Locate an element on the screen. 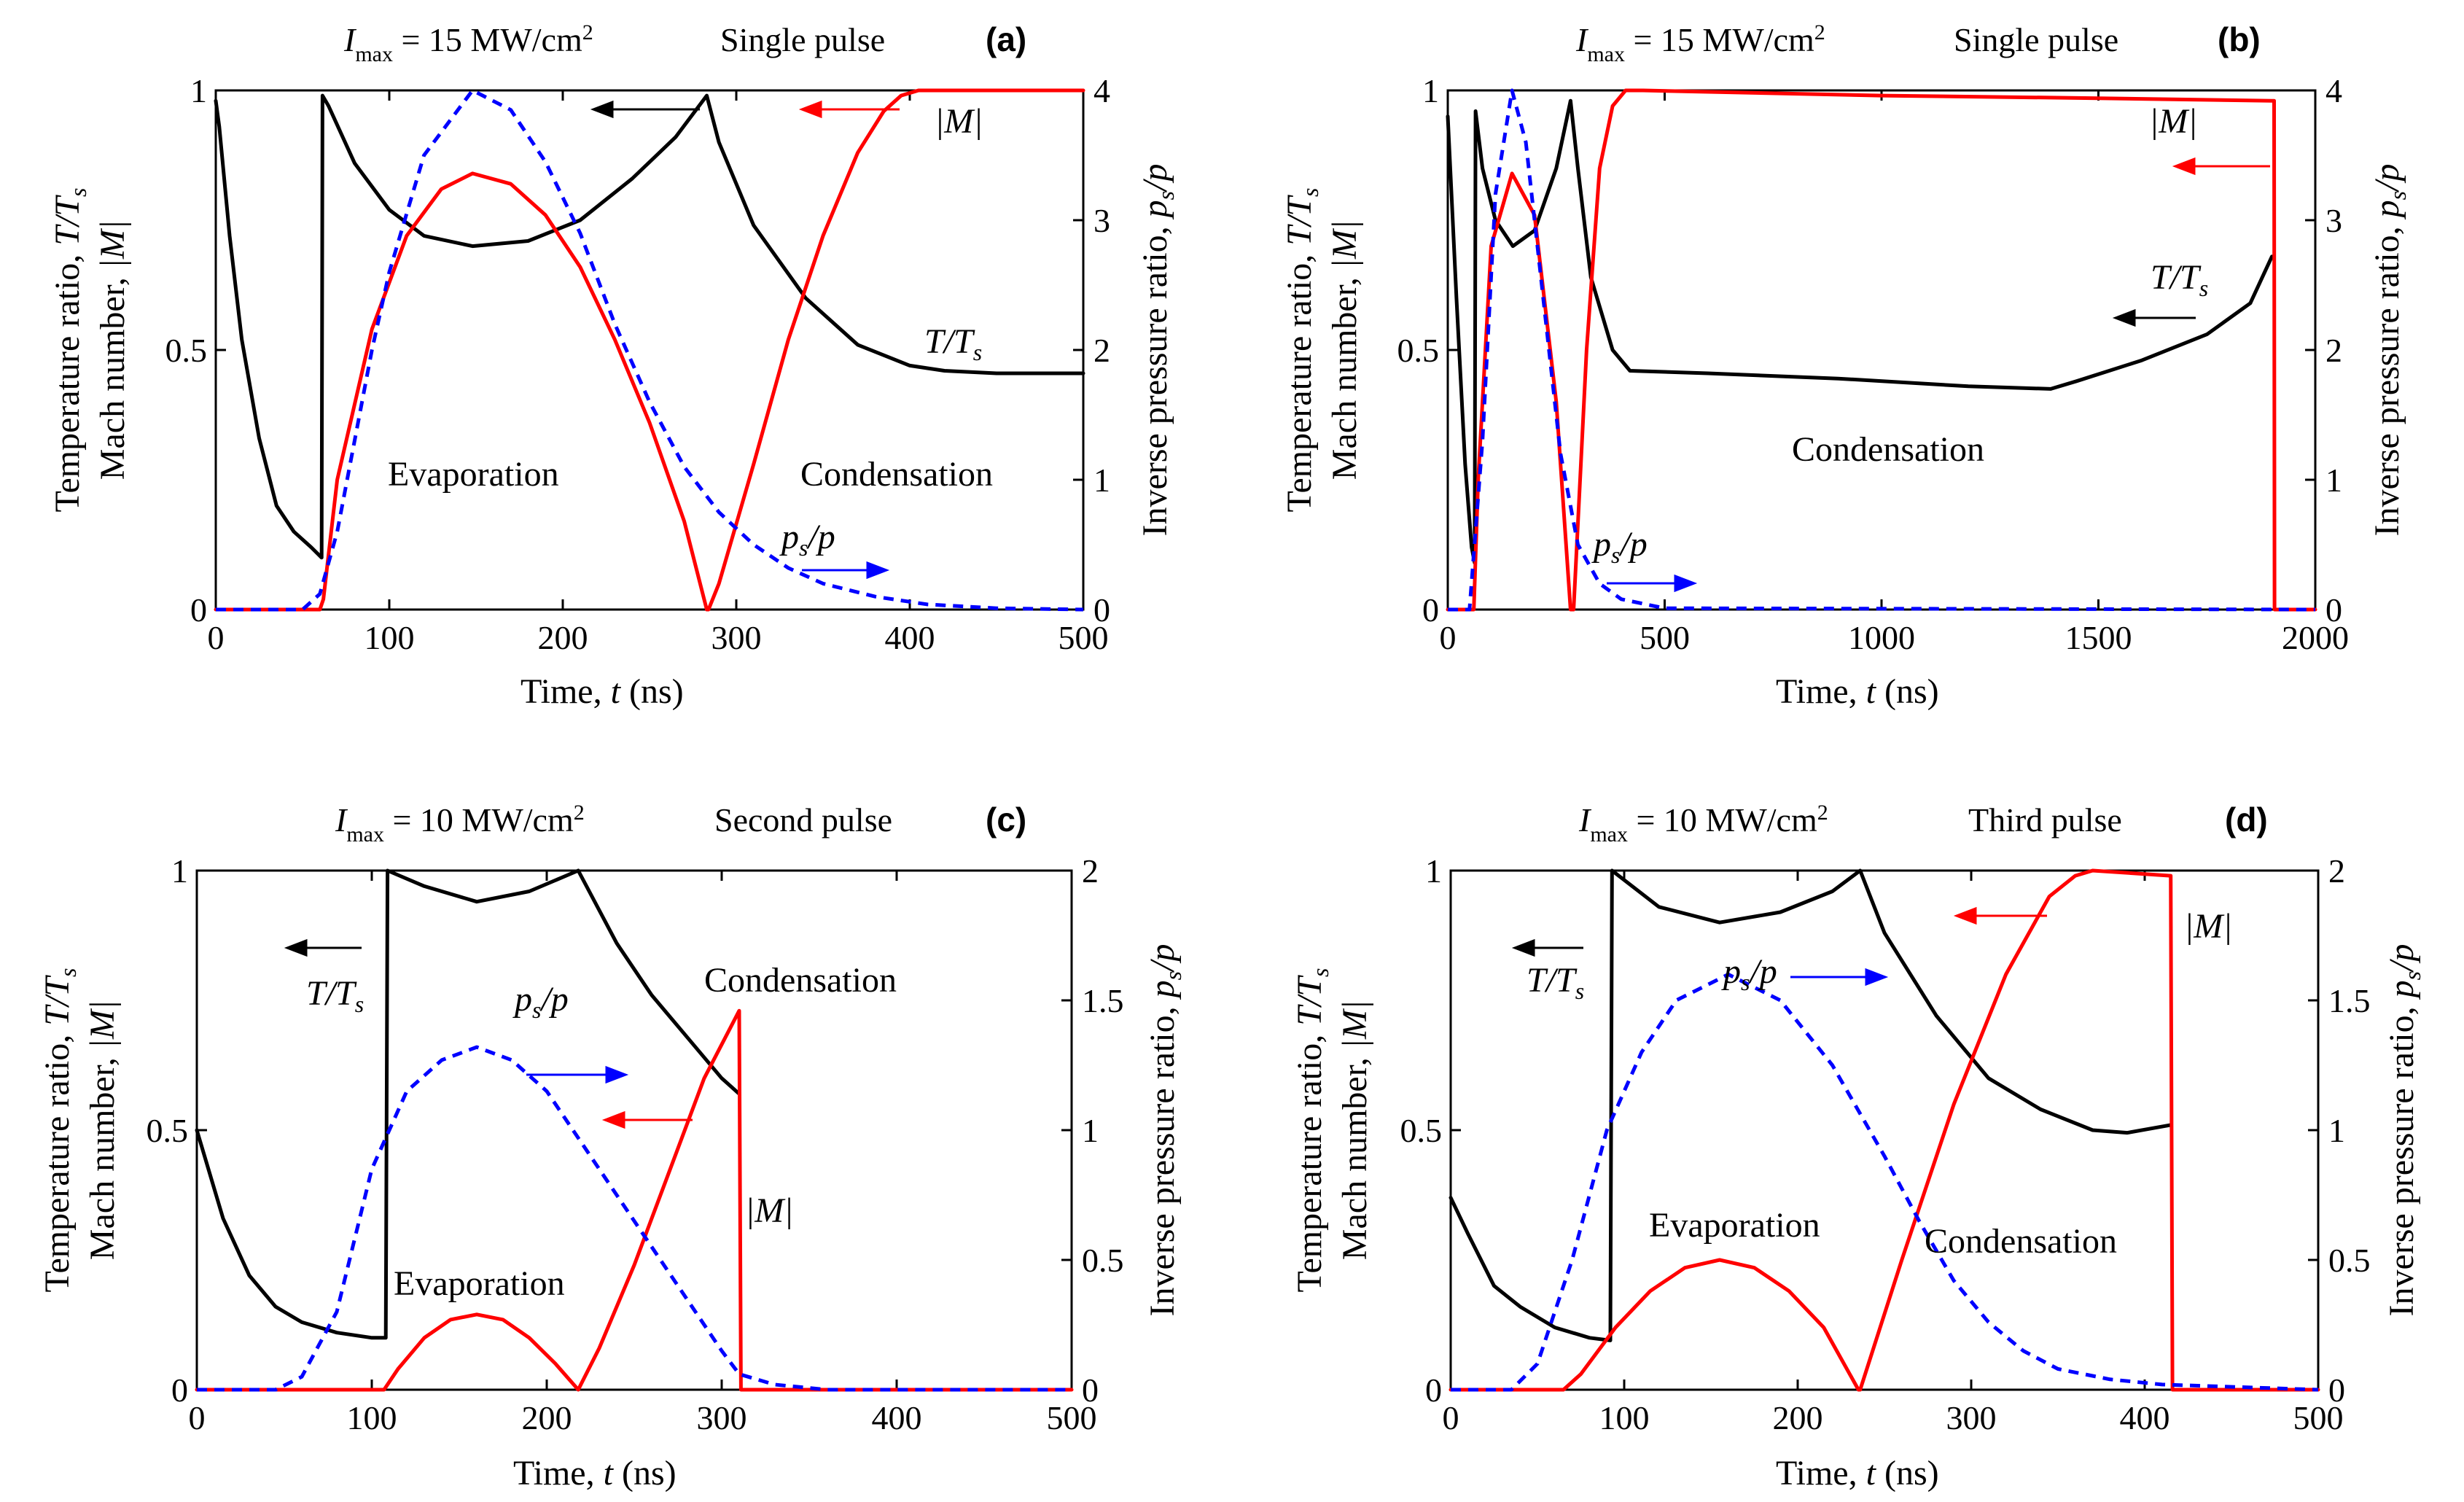 This screenshot has height=1502, width=2464. title-intensity-a: Imax = 15 MW/cm2 is located at coordinates (468, 43).